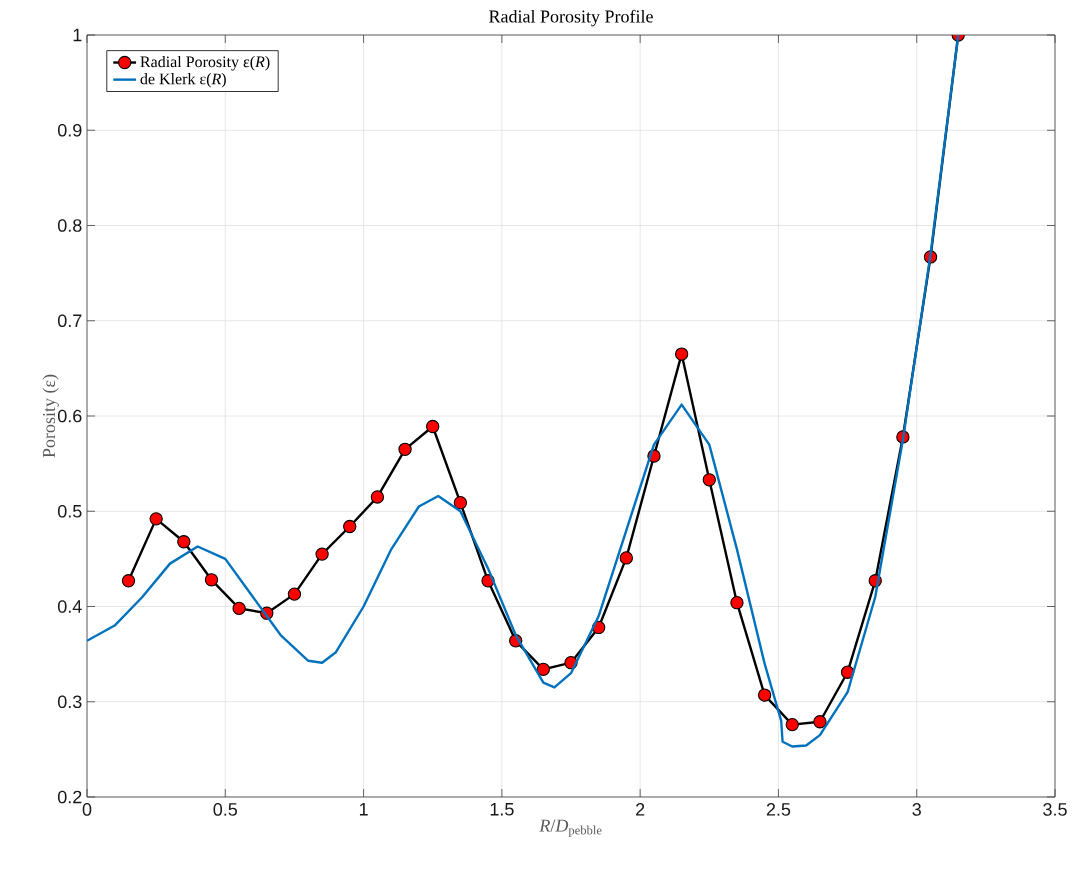 This screenshot has width=1077, height=872. I want to click on y-tick-label: 1, so click(77, 35).